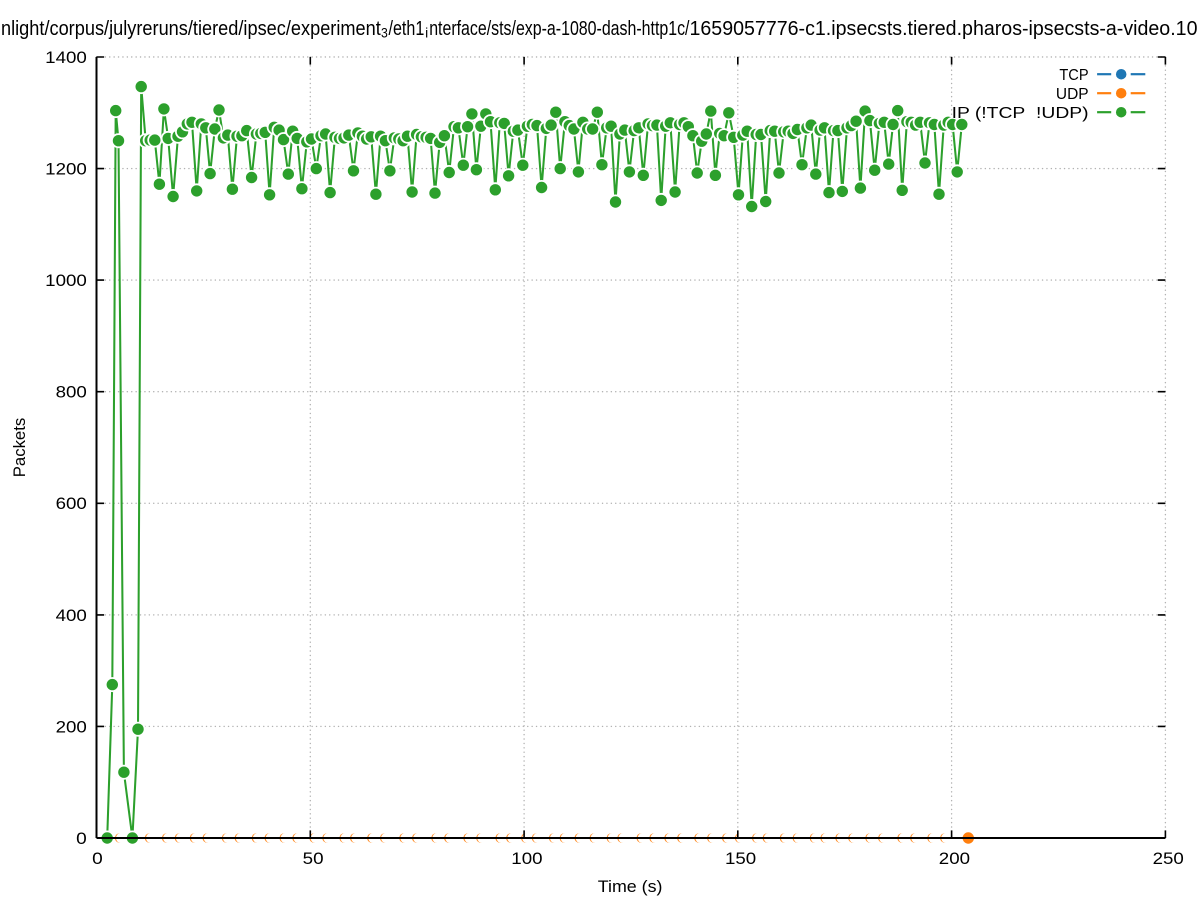  I want to click on svg-text:nterface/sts/exp-a-1080-dash-h: nterface/sts/exp-a-1080-dash-http1c/, so click(559, 28).